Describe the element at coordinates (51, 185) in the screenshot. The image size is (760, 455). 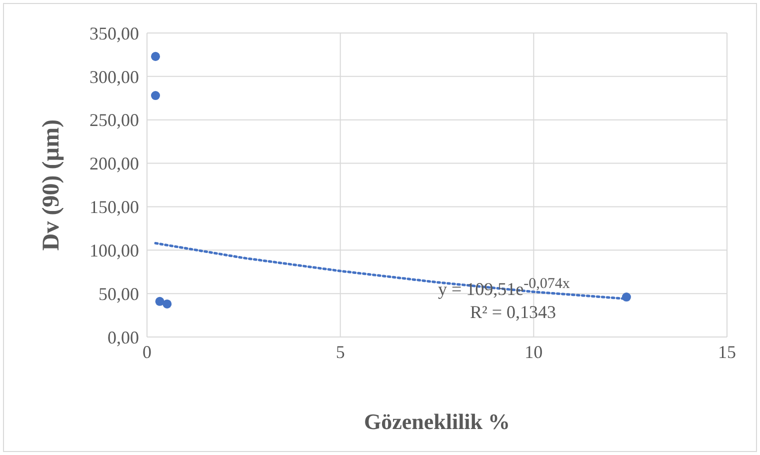
I see `y-axis-title: Dv (90) (µm)` at that location.